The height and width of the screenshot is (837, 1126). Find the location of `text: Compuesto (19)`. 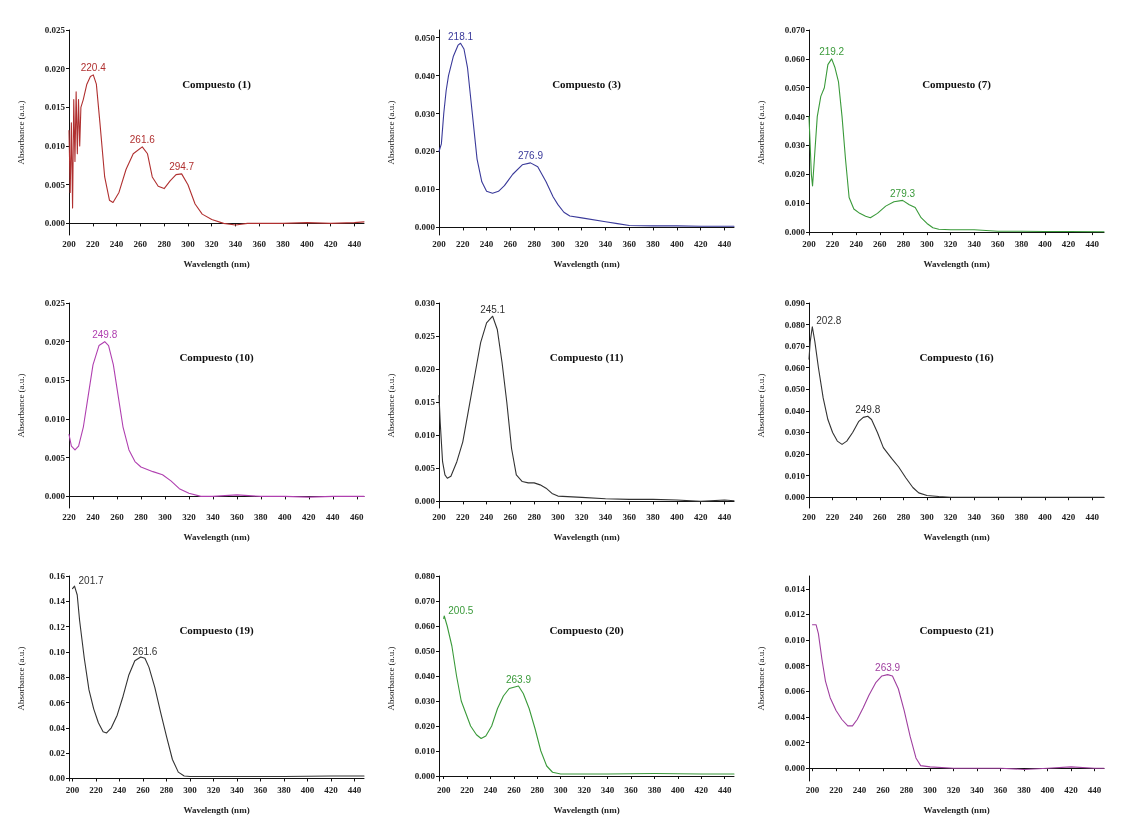

text: Compuesto (19) is located at coordinates (216, 631).